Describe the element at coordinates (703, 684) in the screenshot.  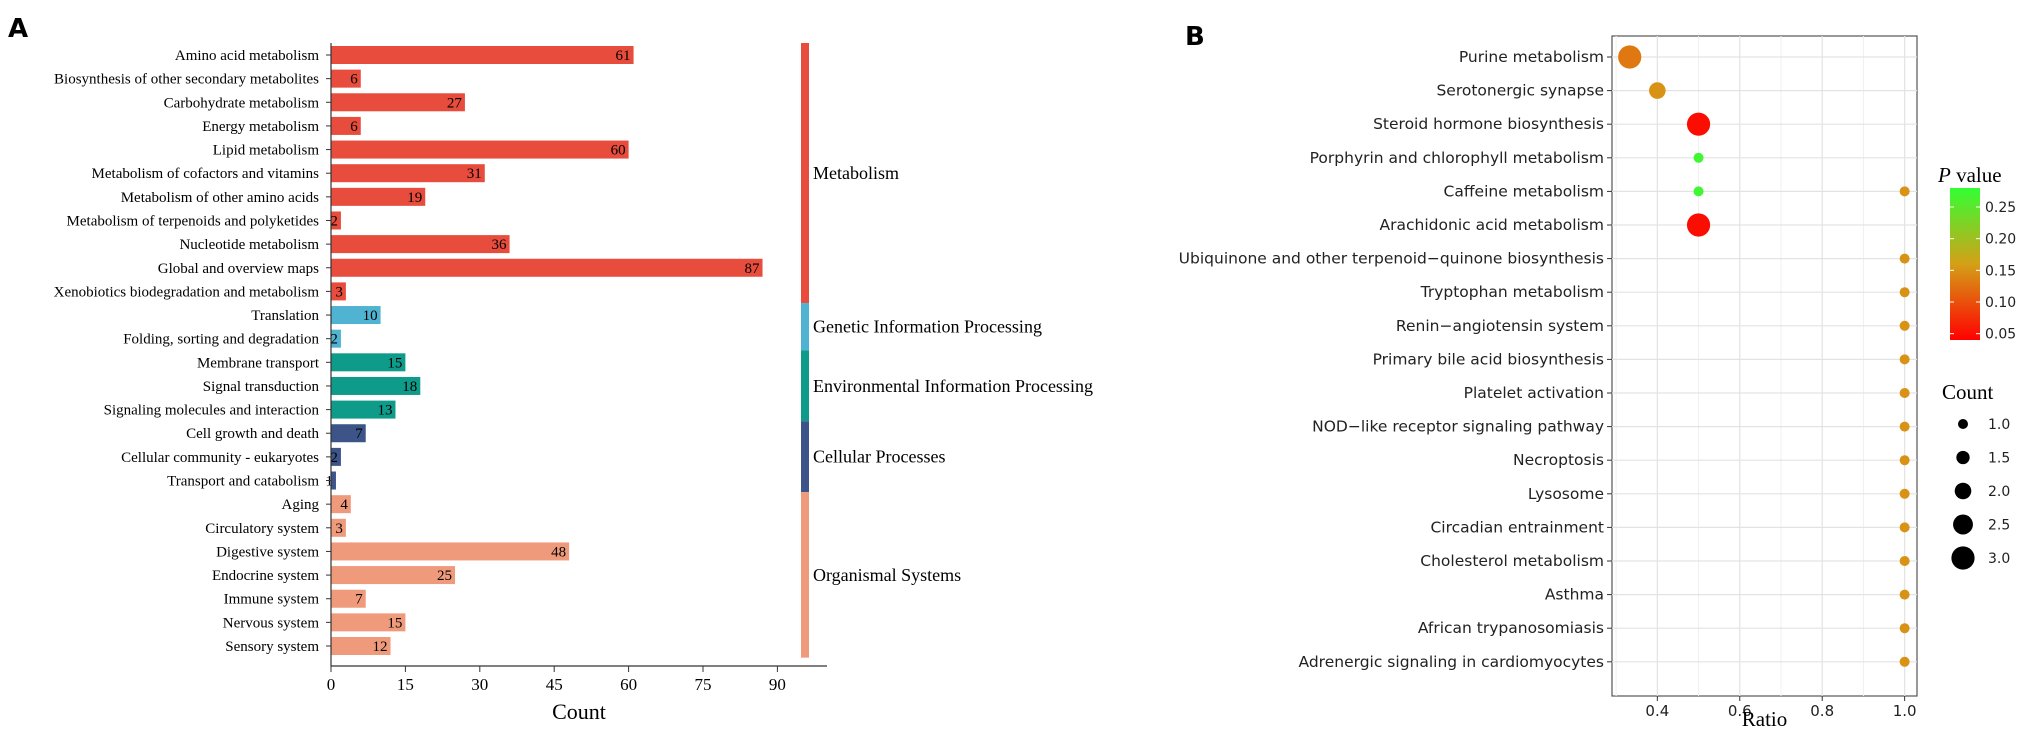
I see `x-tick-label: 75` at that location.